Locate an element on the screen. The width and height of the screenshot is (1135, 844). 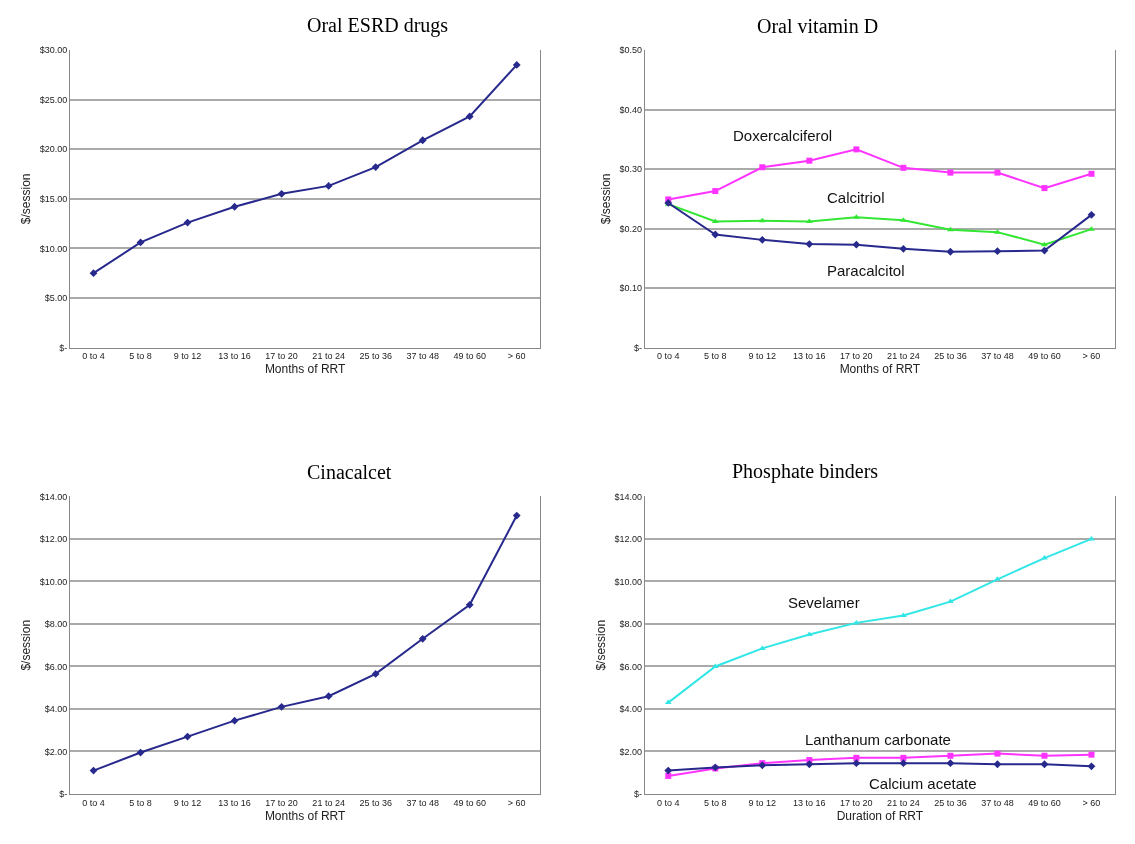
series-label: Paracalcitol is located at coordinates (866, 270).